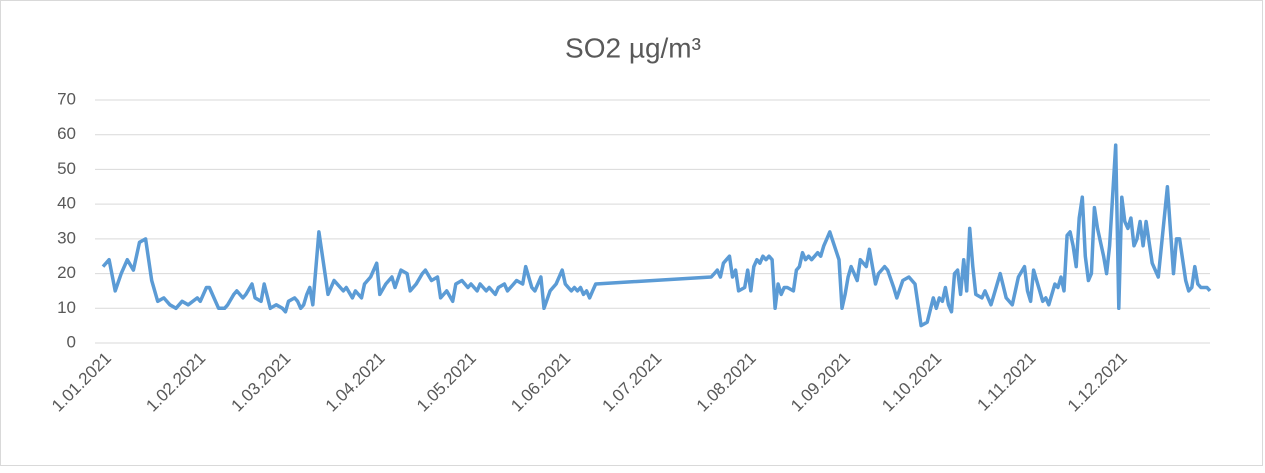 This screenshot has height=473, width=1265. What do you see at coordinates (66, 168) in the screenshot?
I see `y-tick-label: 50` at bounding box center [66, 168].